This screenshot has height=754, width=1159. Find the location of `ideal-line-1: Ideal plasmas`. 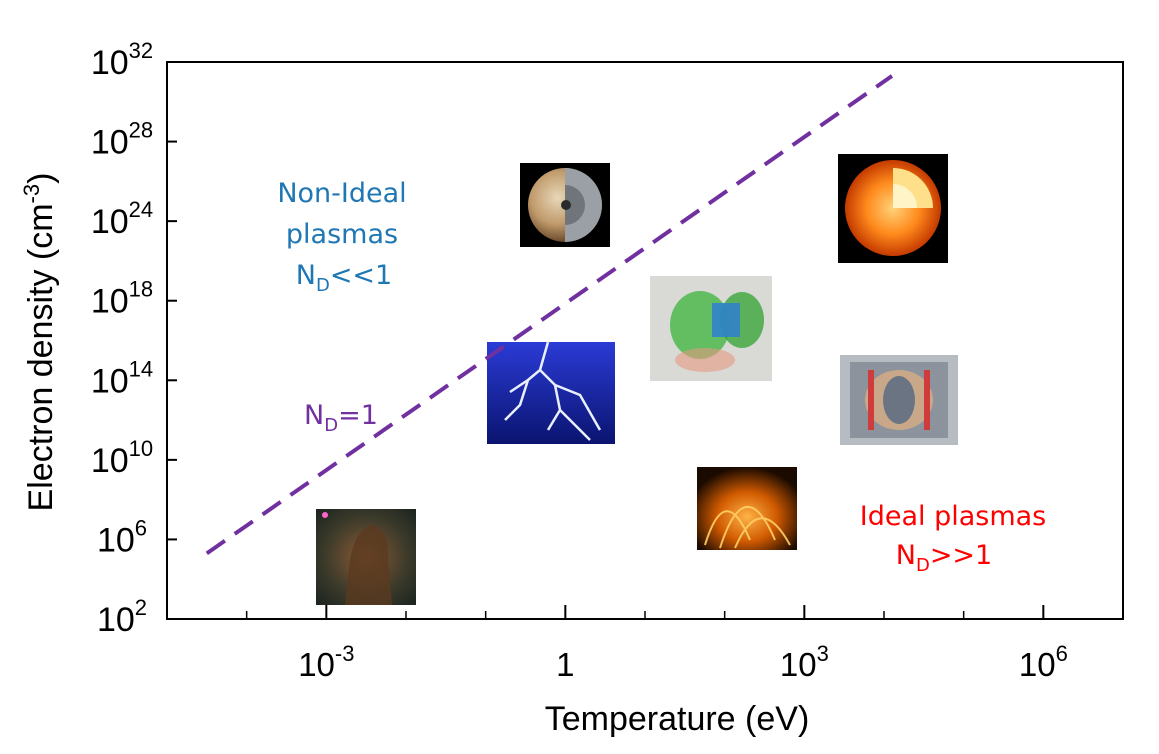

ideal-line-1: Ideal plasmas is located at coordinates (953, 516).